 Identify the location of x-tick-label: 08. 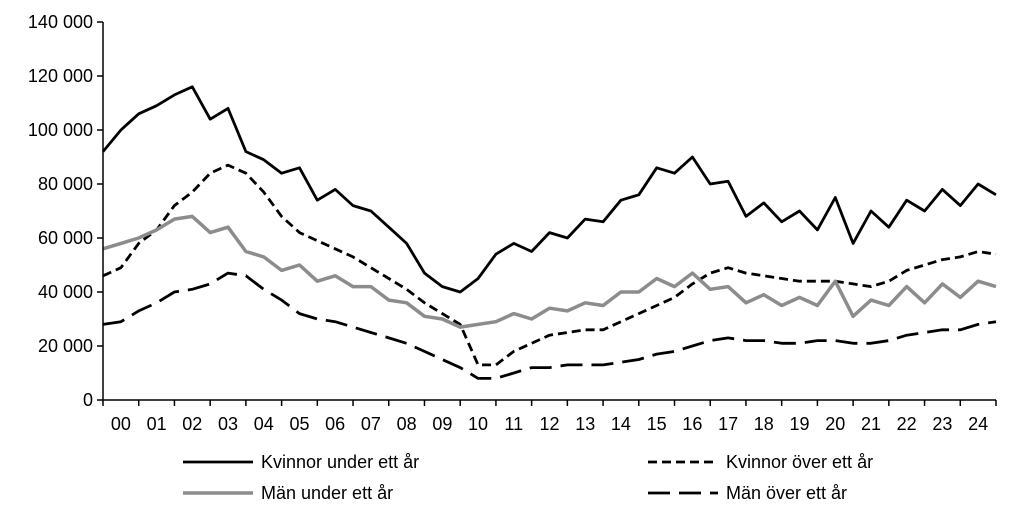
(407, 424).